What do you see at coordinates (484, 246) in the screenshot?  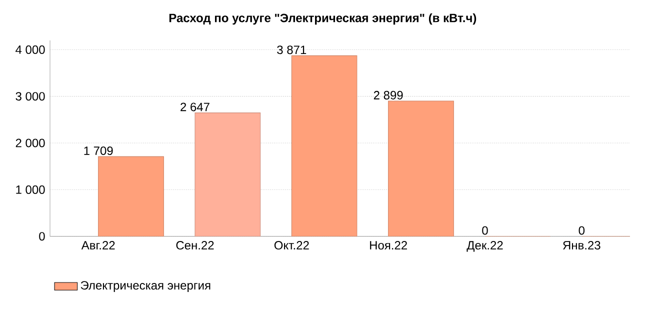 I see `x-tick-label: Дек.22` at bounding box center [484, 246].